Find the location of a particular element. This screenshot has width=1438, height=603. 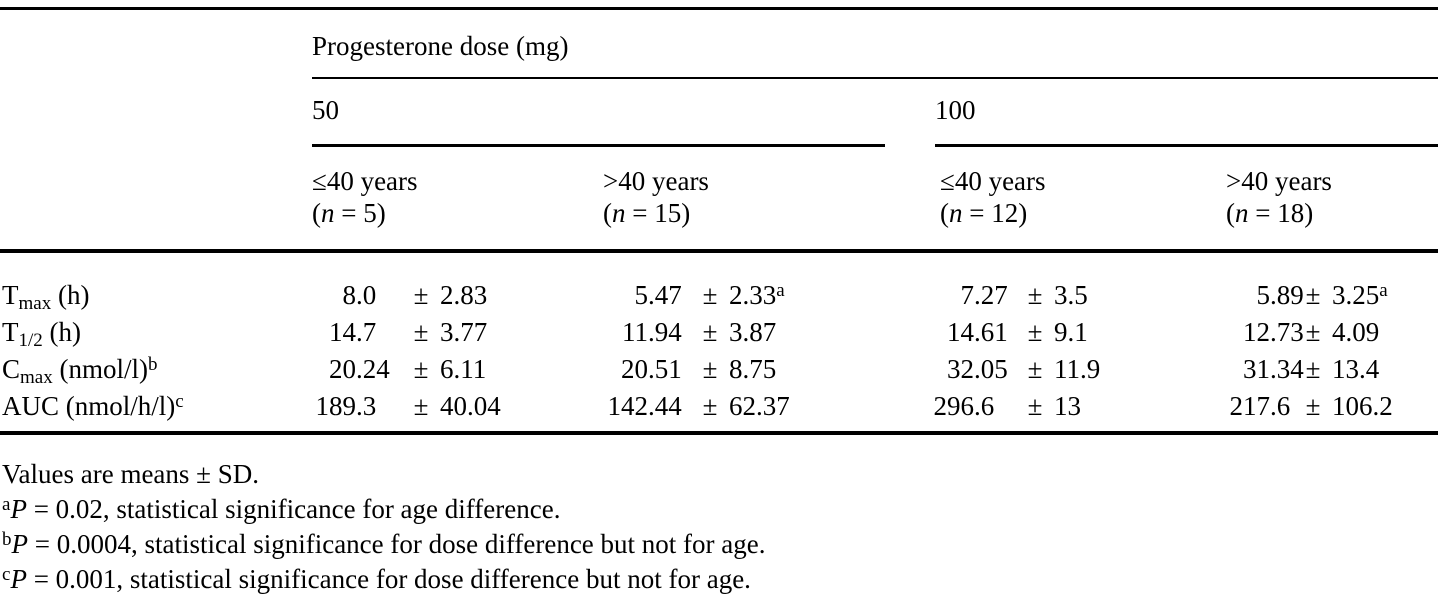

mean-int: 217 is located at coordinates (1250, 406).